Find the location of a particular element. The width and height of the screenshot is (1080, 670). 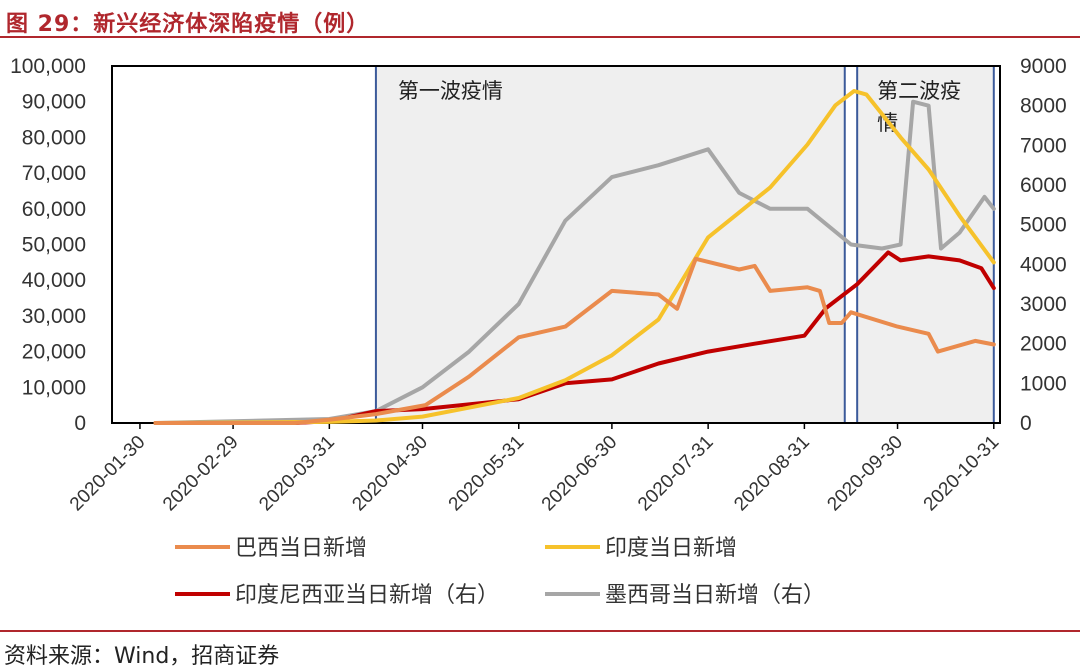

x-tick-label: 2020-04-30 is located at coordinates (390, 474).